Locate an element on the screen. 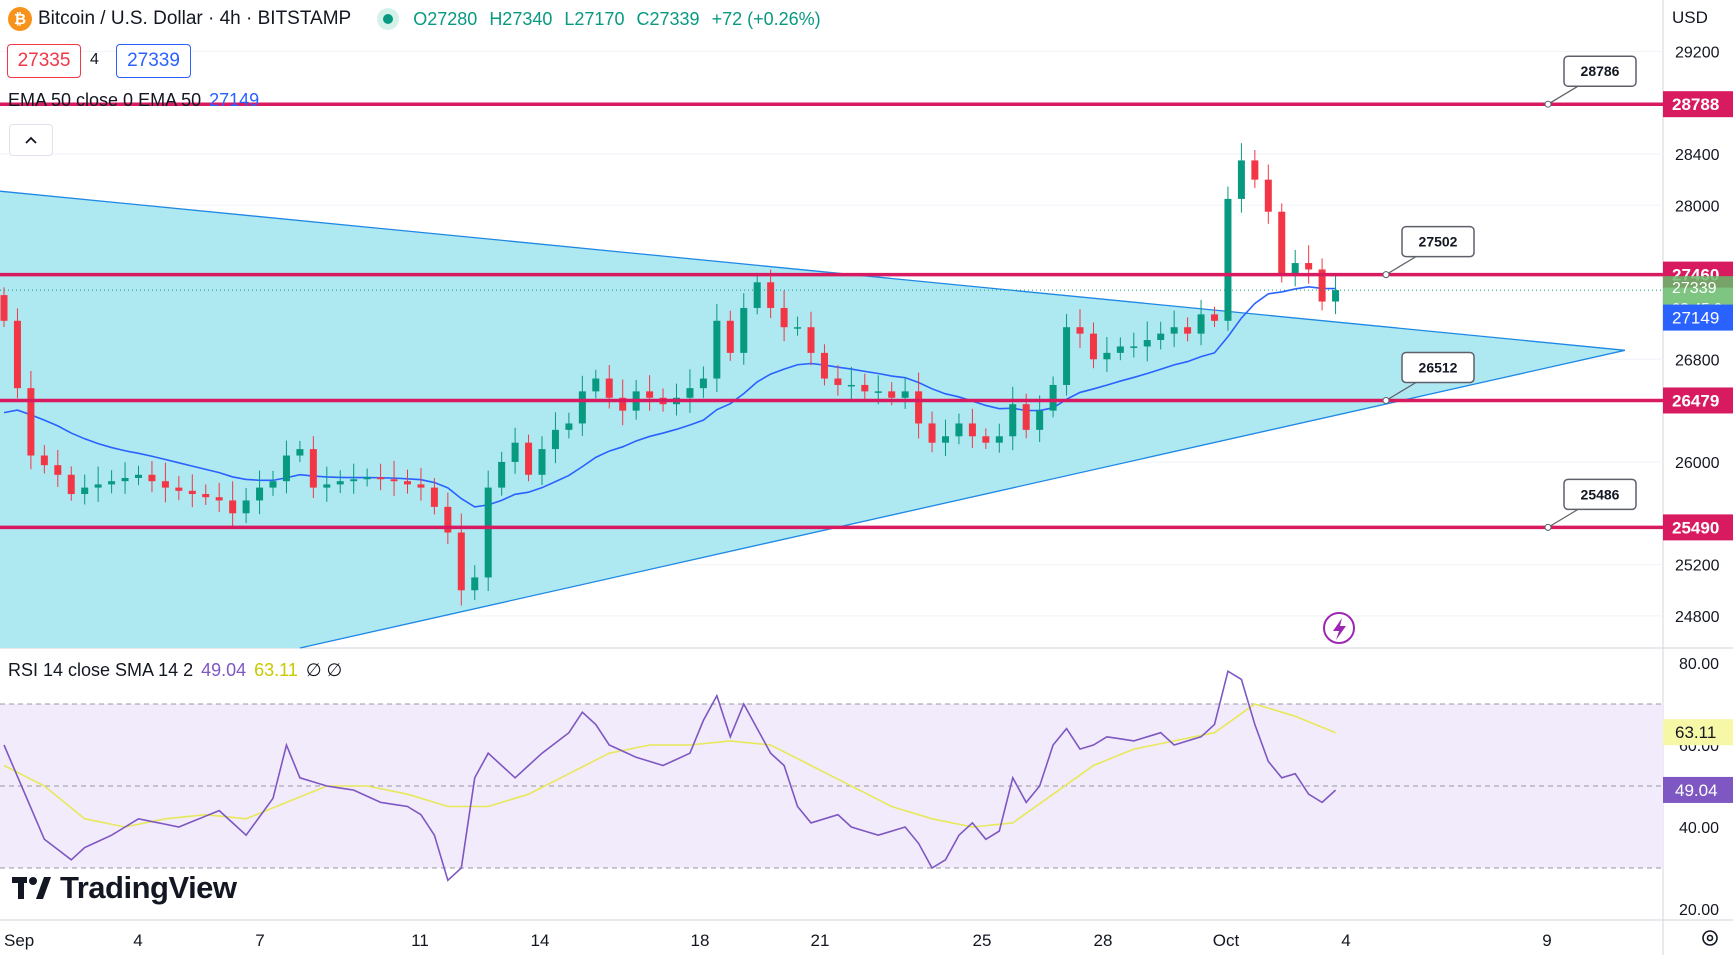  ema-legend-label: EMA 50 close 0 EMA 50 is located at coordinates (105, 100).